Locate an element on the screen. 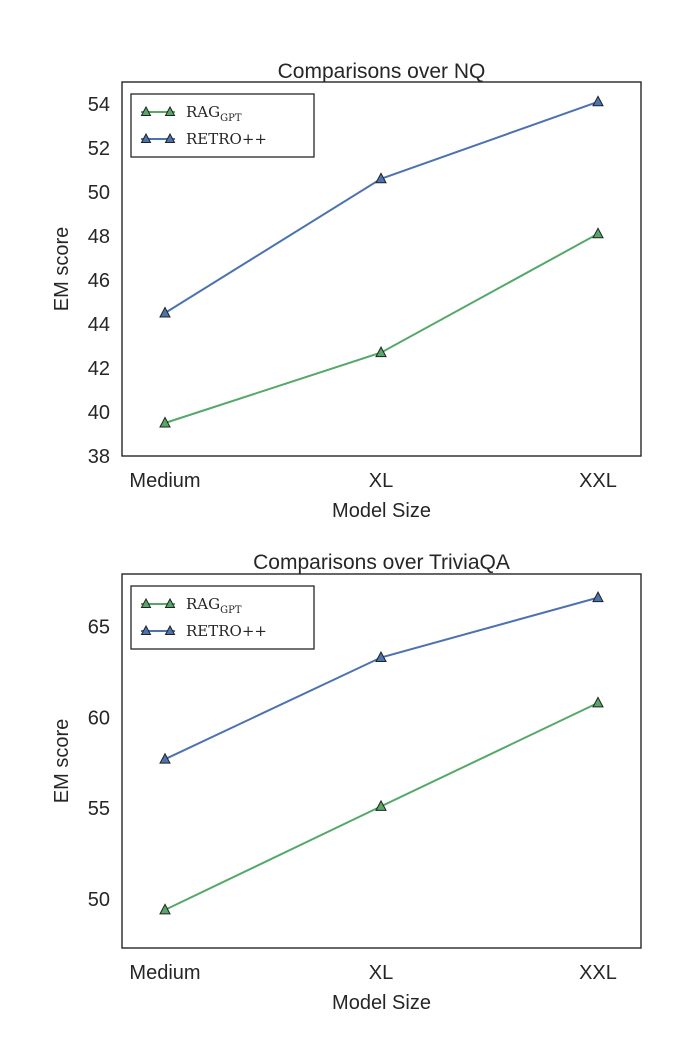 The height and width of the screenshot is (1052, 696). y-tick-label: 42 is located at coordinates (99, 369).